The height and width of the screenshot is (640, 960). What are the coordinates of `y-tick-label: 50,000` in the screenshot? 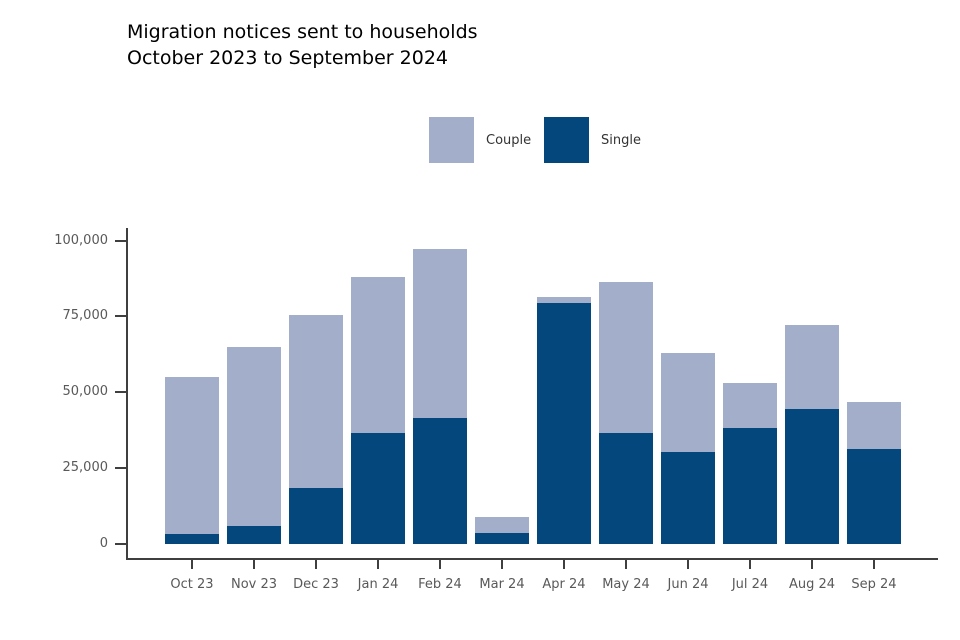 It's located at (85, 391).